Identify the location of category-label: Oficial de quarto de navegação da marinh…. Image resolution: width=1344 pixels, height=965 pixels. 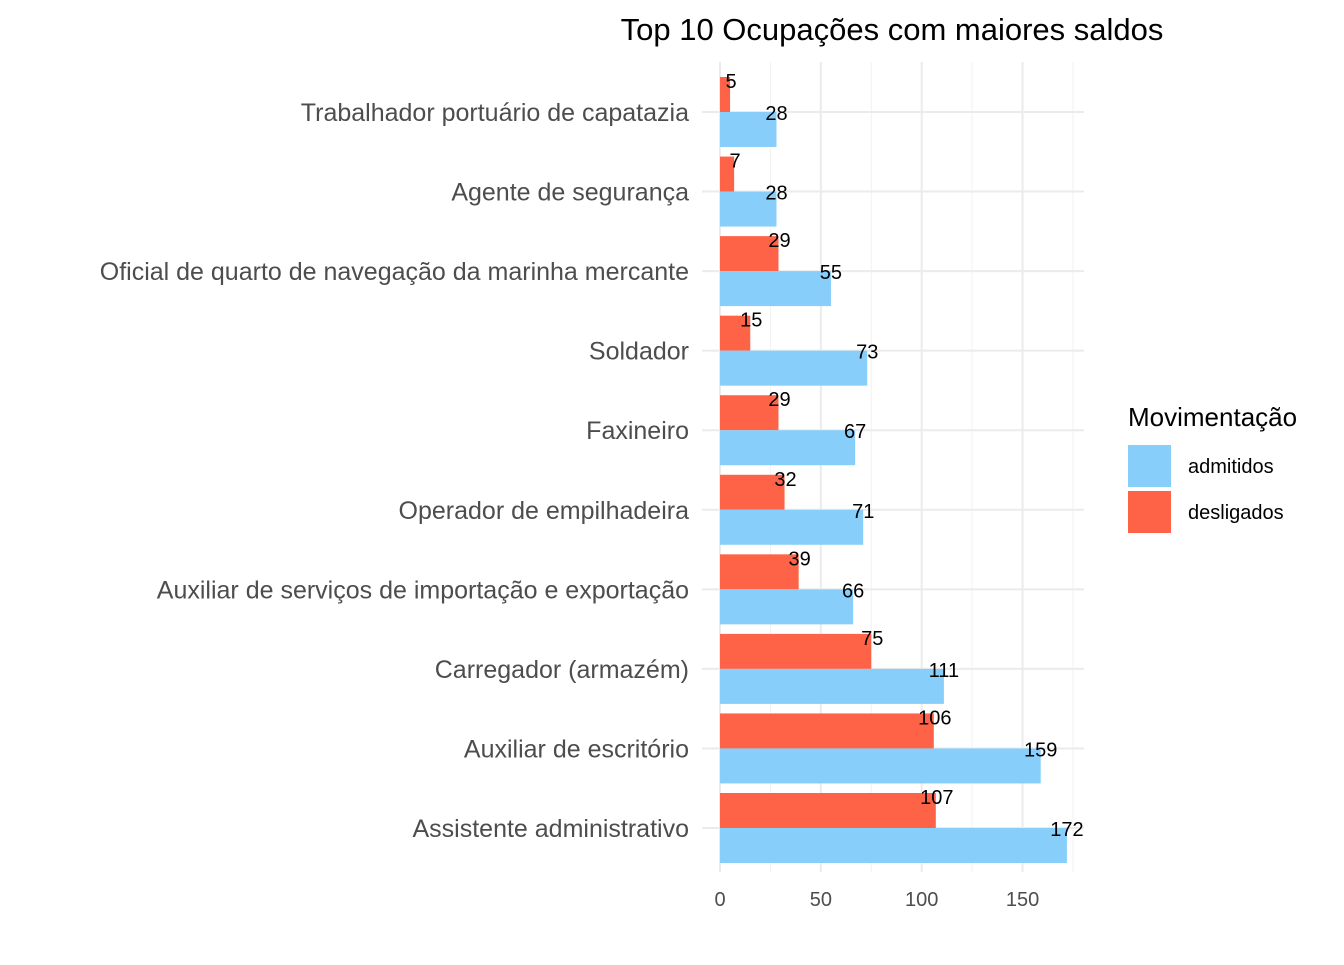
(394, 272).